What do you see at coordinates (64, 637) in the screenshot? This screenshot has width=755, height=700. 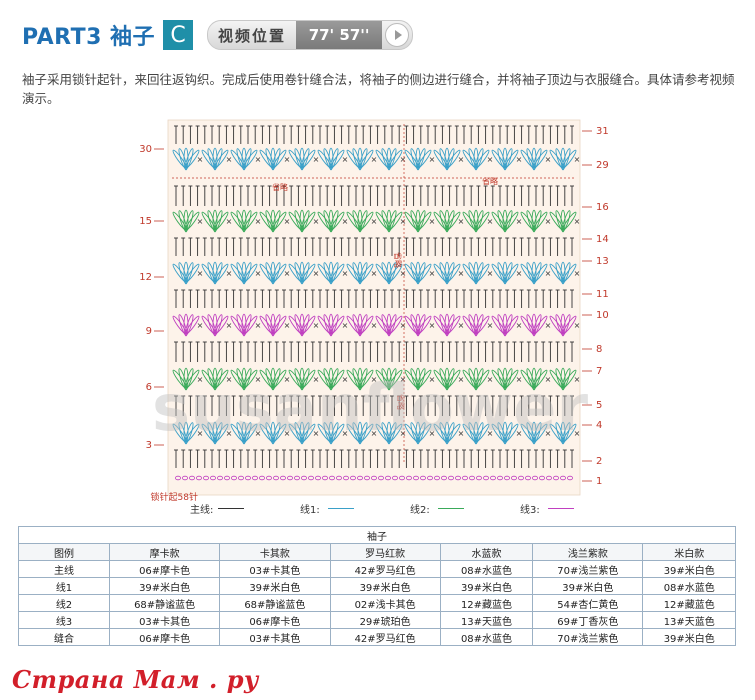 I see `table-cell: 缝合` at bounding box center [64, 637].